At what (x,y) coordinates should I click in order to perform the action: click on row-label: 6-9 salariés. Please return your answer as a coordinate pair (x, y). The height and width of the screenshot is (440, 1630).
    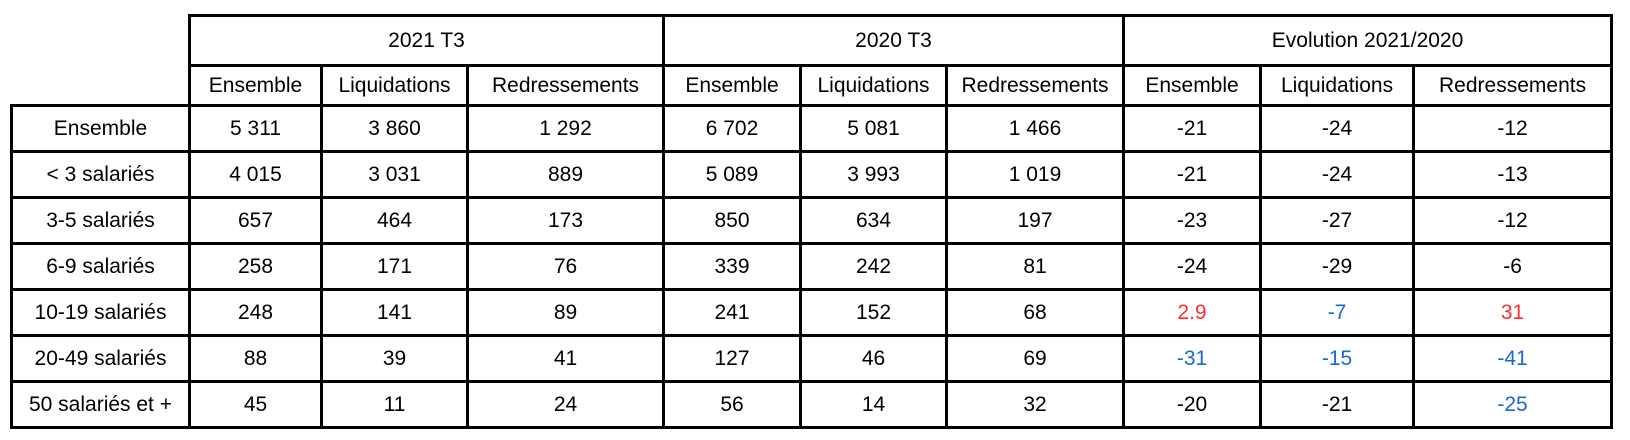
    Looking at the image, I should click on (100, 266).